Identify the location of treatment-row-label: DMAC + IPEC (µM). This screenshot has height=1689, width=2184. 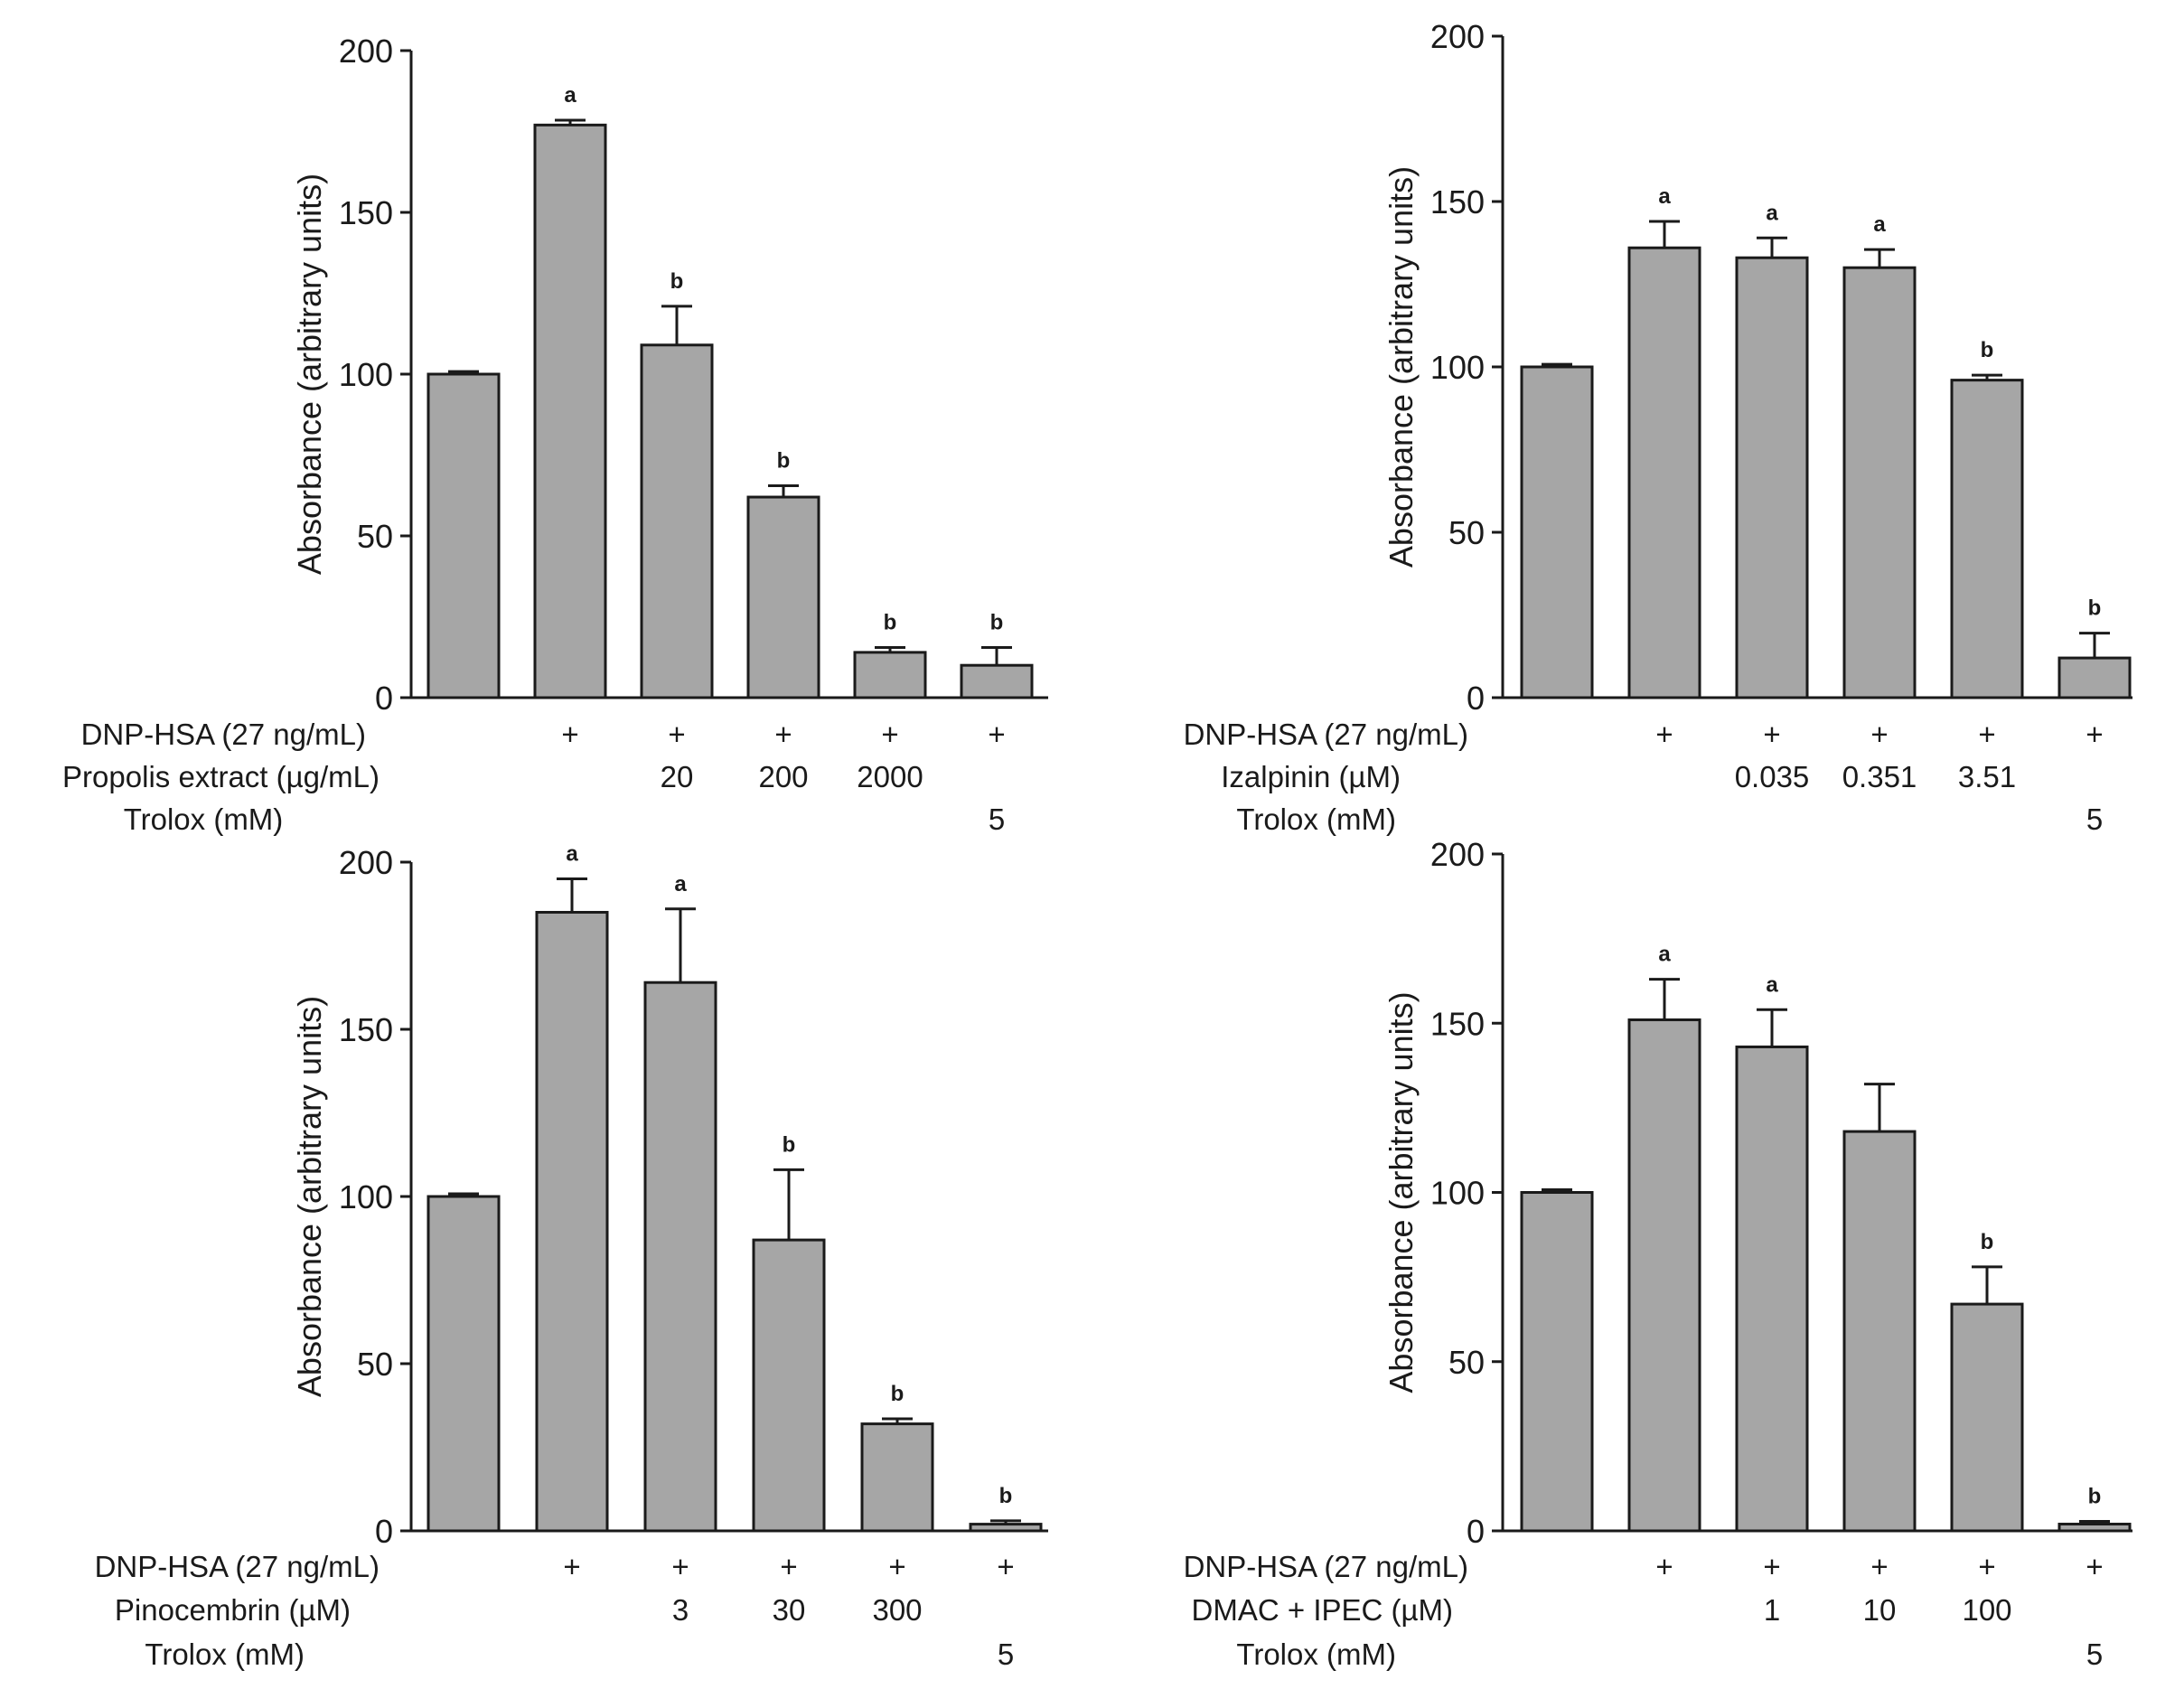
(1322, 1610).